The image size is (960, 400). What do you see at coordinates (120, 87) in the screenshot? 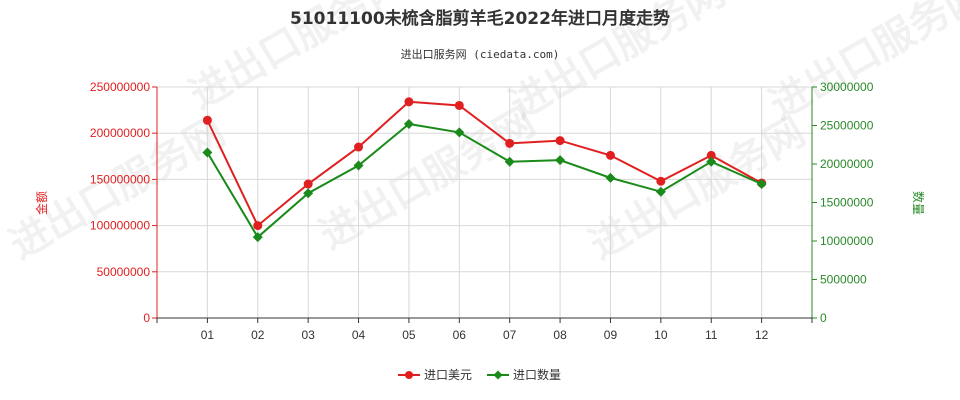
I see `left-tick-label: 250000000` at bounding box center [120, 87].